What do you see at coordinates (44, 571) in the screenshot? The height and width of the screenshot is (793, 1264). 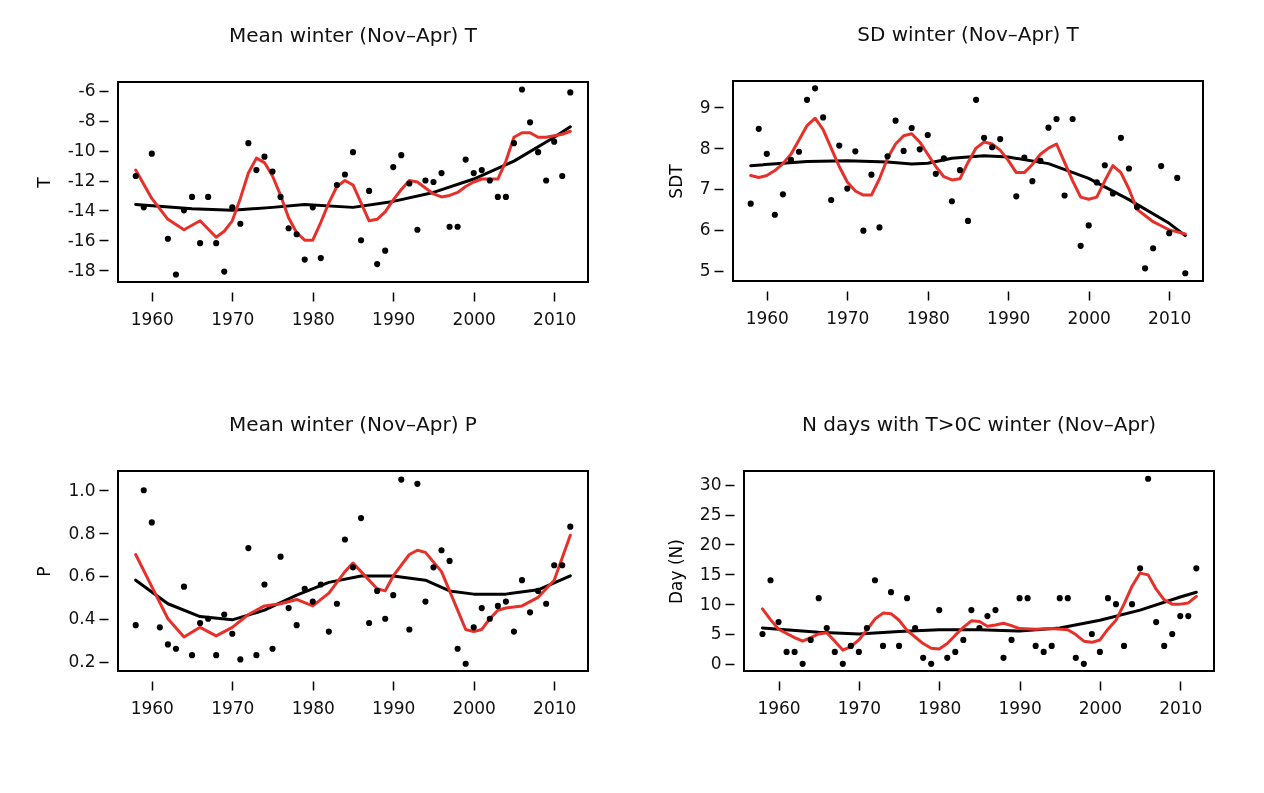 I see `y-axis-title: P` at bounding box center [44, 571].